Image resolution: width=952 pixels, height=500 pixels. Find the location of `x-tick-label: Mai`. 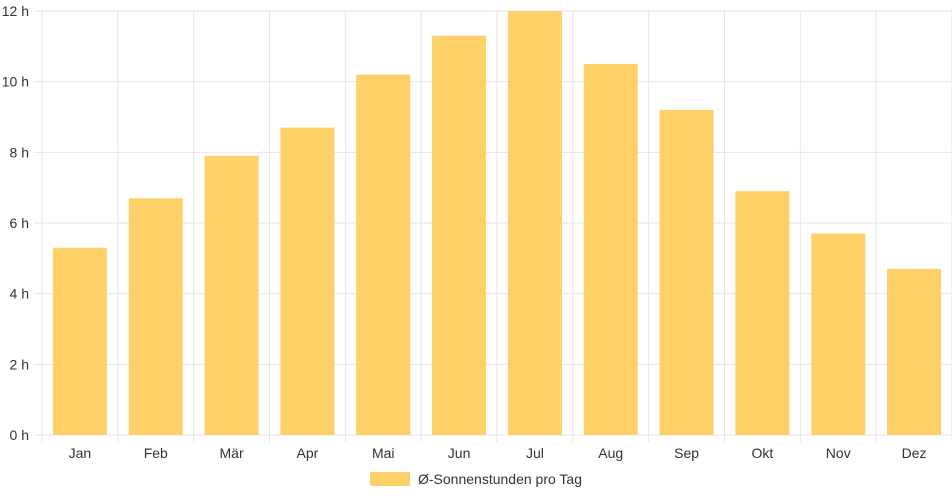

x-tick-label: Mai is located at coordinates (383, 453).